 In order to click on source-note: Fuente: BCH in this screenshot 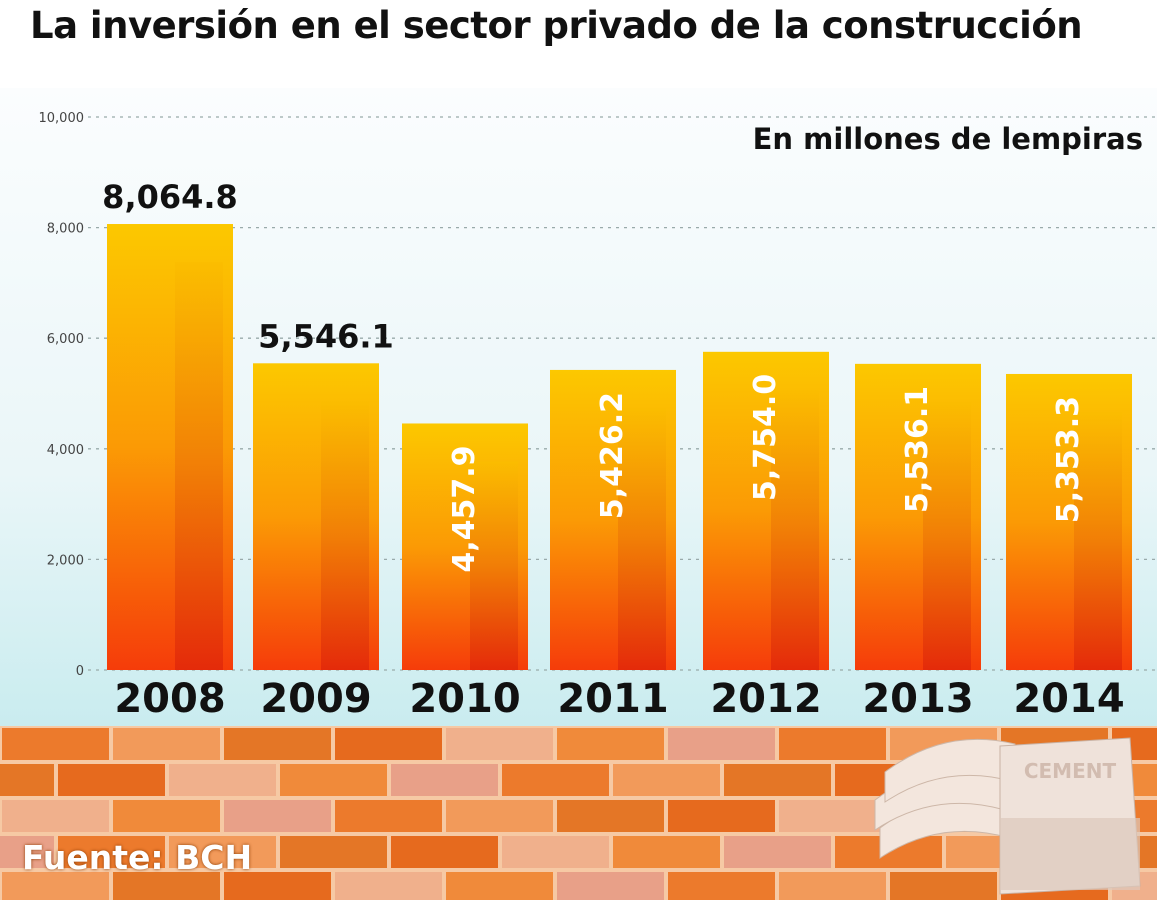, I will do `click(137, 857)`.